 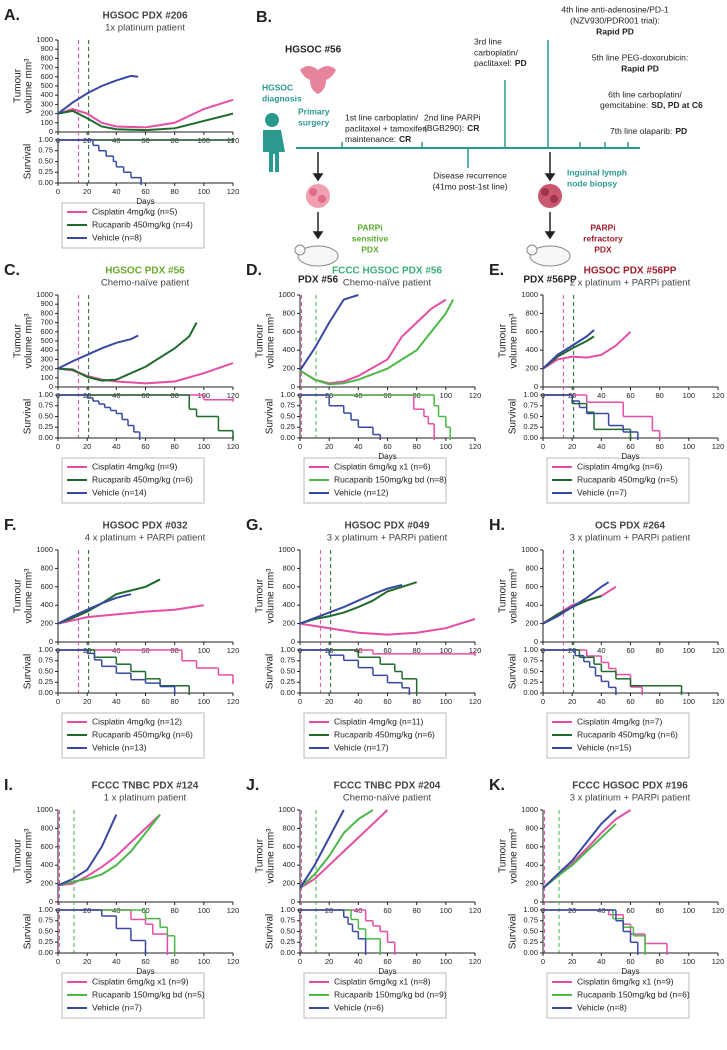 What do you see at coordinates (382, 981) in the screenshot?
I see `legend-label: Cisplatin 6mg/kg x1 (n=8)` at bounding box center [382, 981].